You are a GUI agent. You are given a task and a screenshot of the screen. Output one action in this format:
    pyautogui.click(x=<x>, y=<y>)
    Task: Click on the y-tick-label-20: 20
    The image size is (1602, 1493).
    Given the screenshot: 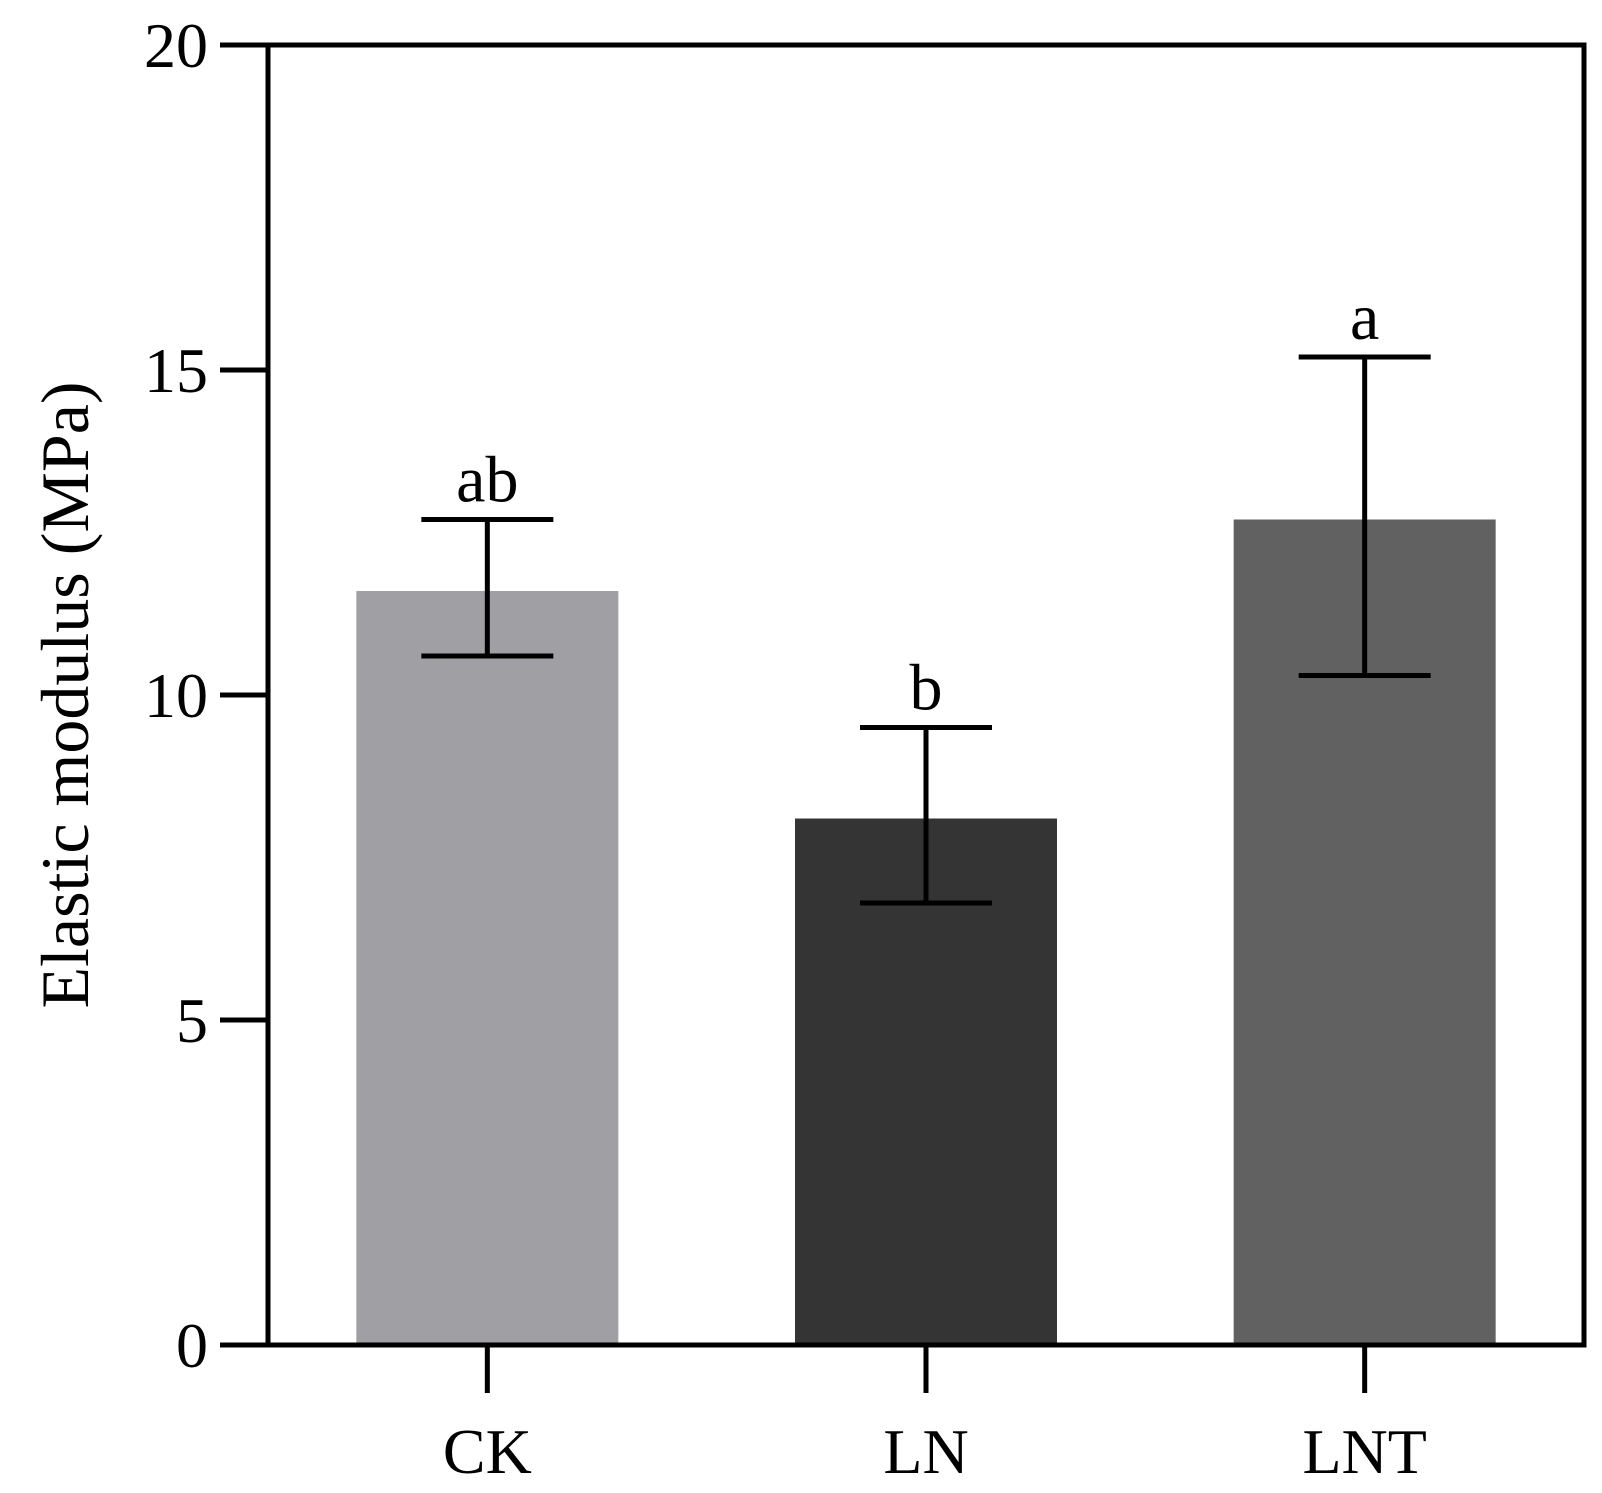 What is the action you would take?
    pyautogui.click(x=176, y=45)
    